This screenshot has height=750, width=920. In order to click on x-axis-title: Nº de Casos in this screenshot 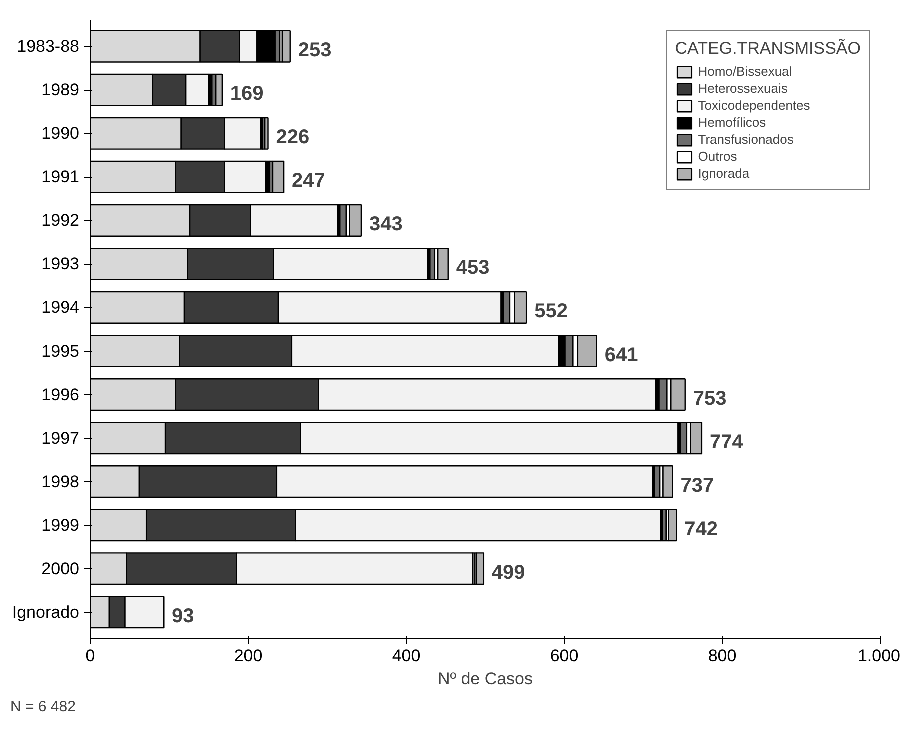, I will do `click(486, 679)`.